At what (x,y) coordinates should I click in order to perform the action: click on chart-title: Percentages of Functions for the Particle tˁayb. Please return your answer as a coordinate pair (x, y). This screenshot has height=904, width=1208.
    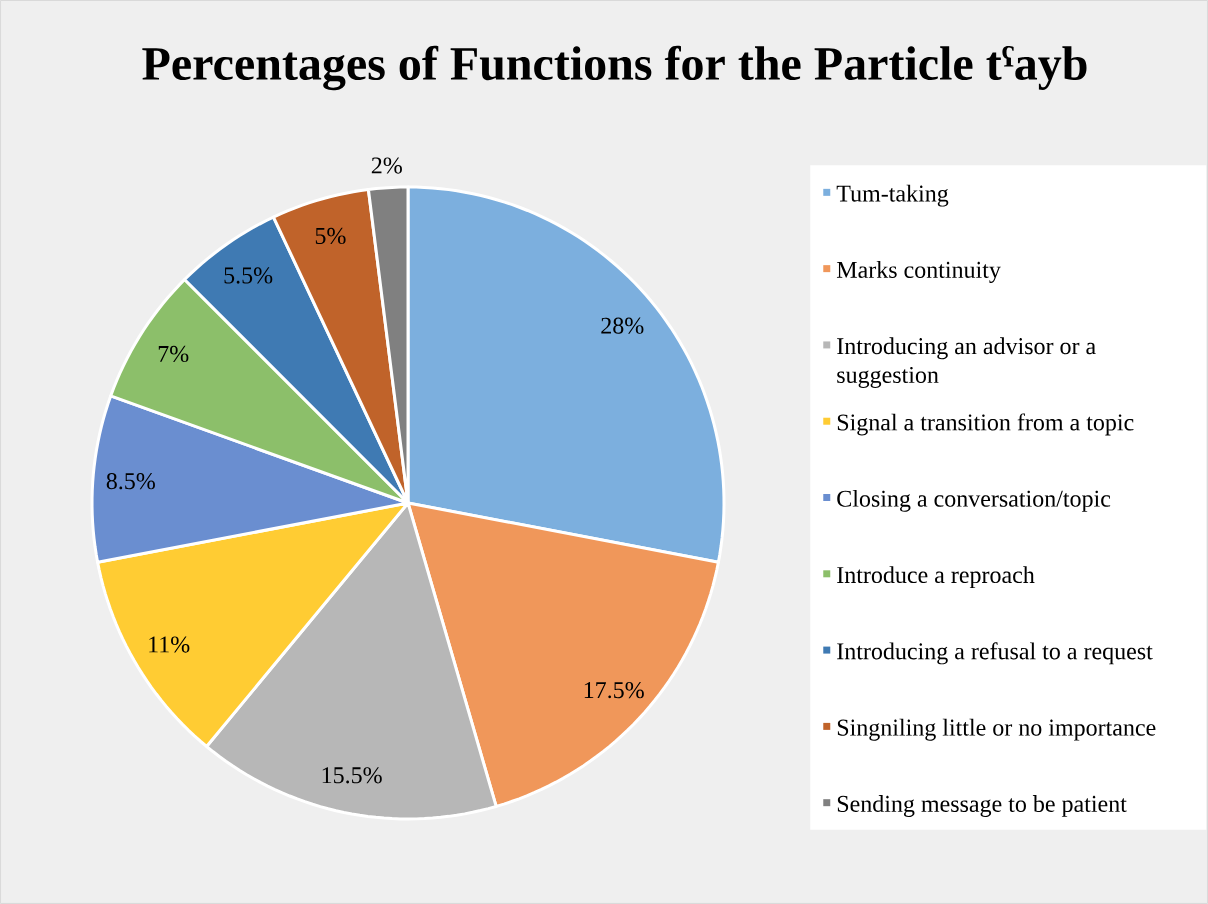
    Looking at the image, I should click on (614, 68).